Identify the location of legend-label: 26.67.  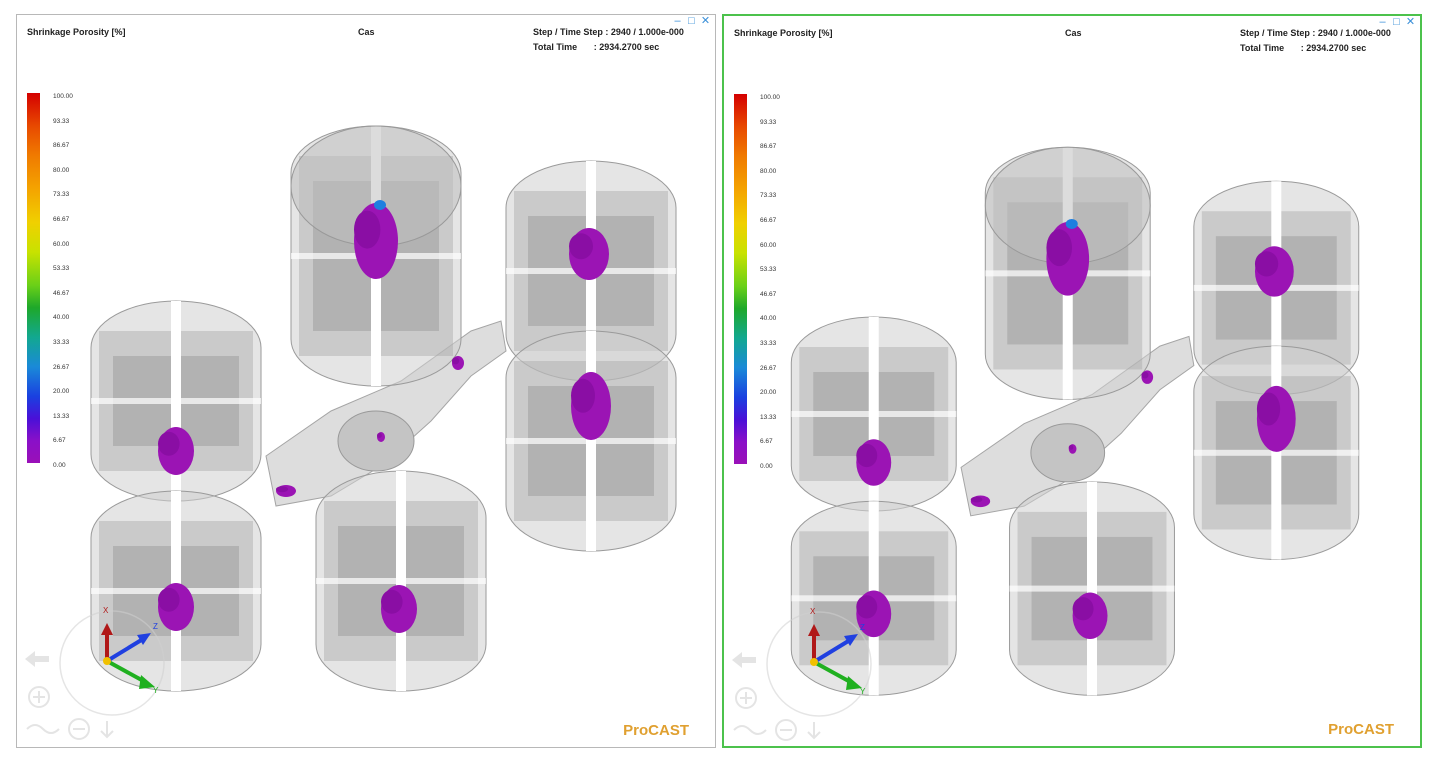
(768, 368).